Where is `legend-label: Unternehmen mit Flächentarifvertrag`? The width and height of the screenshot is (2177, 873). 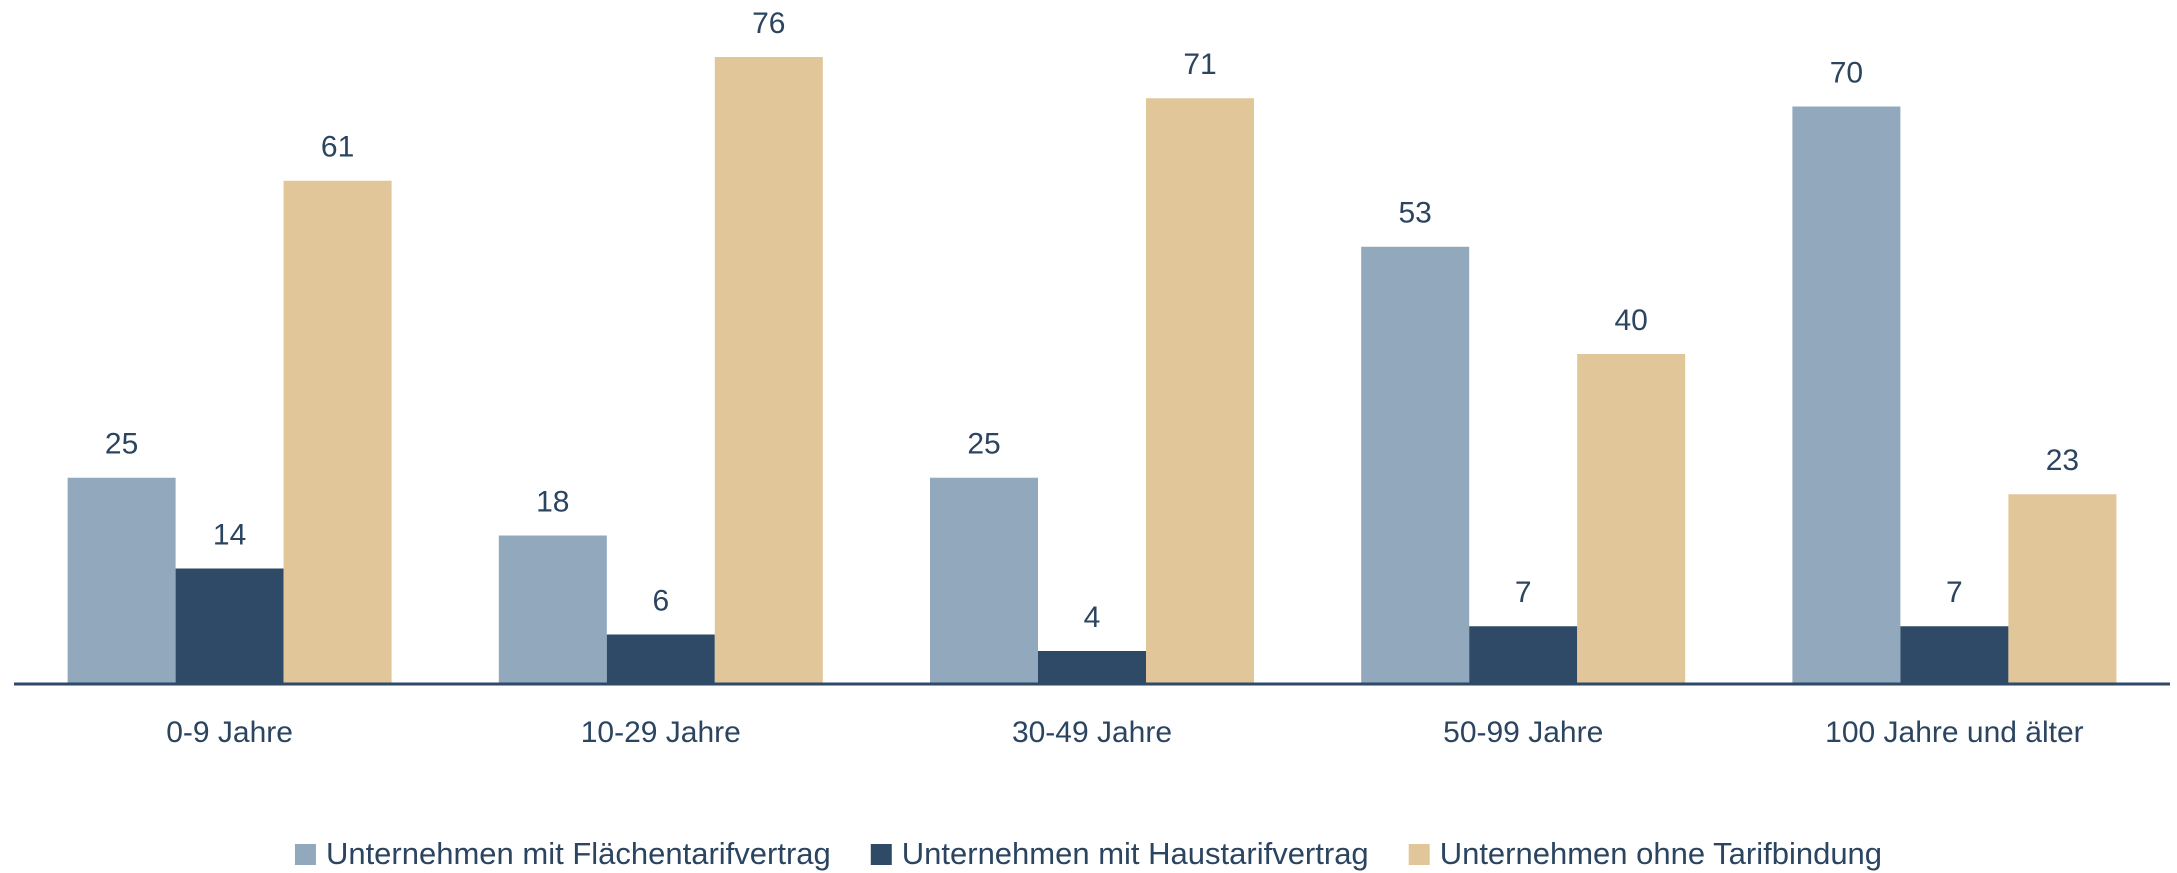 legend-label: Unternehmen mit Flächentarifvertrag is located at coordinates (578, 853).